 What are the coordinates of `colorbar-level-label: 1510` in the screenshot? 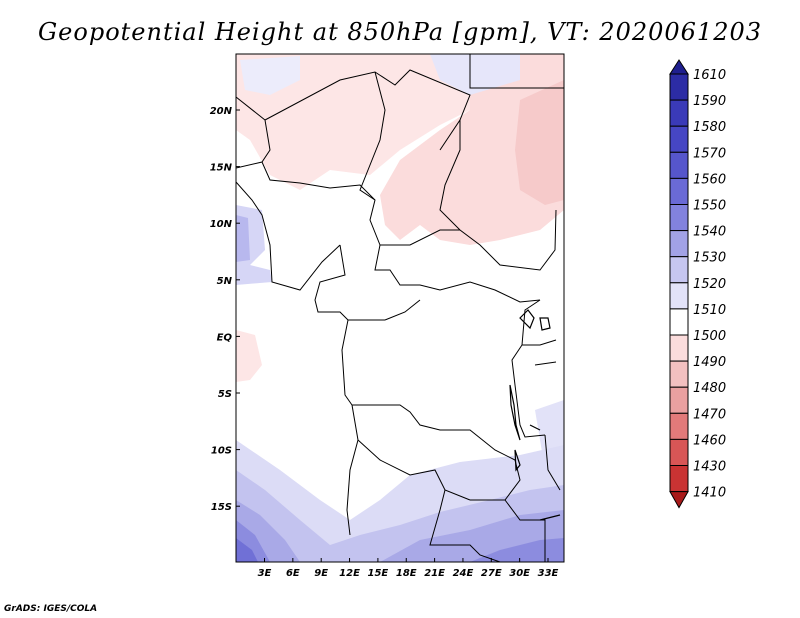 It's located at (709, 310).